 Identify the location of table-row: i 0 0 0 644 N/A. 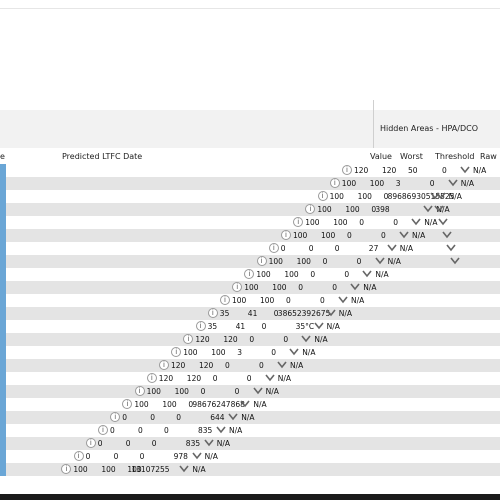
(250, 417).